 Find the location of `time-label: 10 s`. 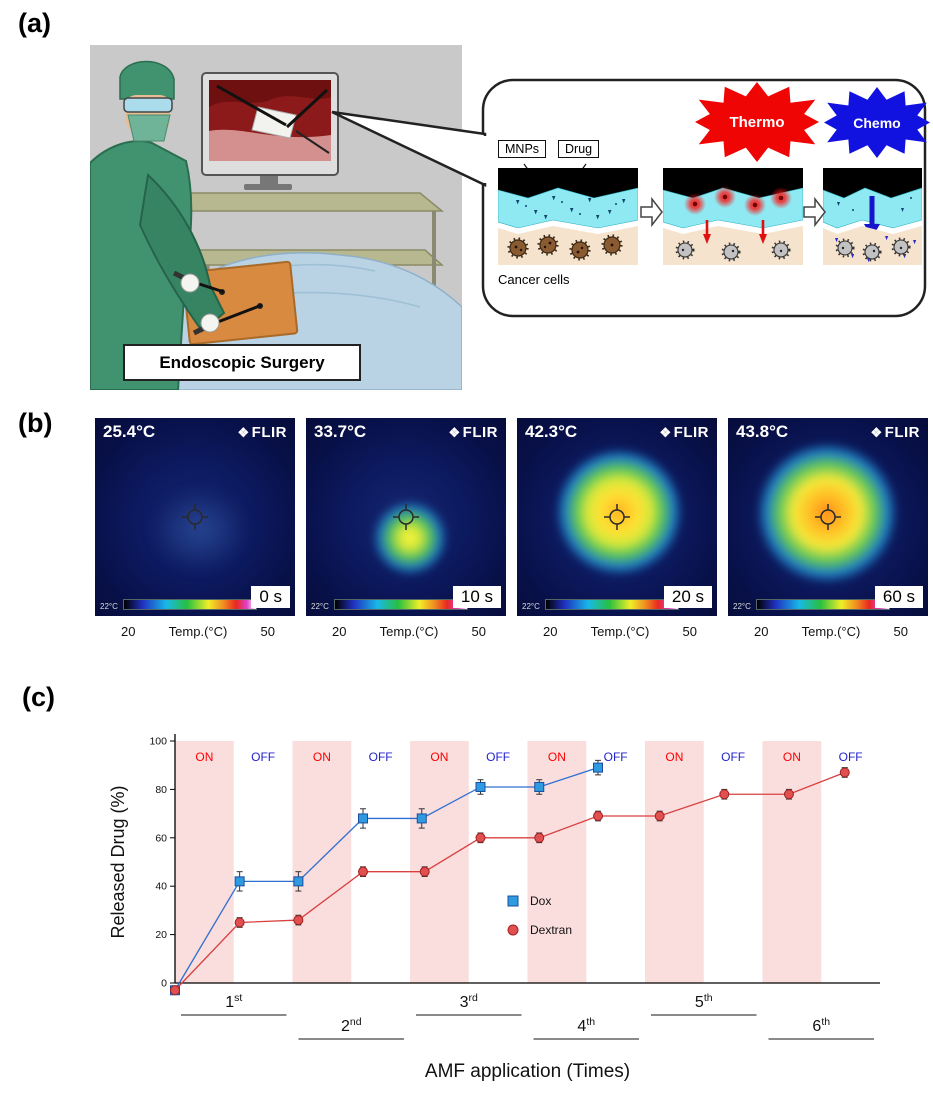

time-label: 10 s is located at coordinates (476, 597).